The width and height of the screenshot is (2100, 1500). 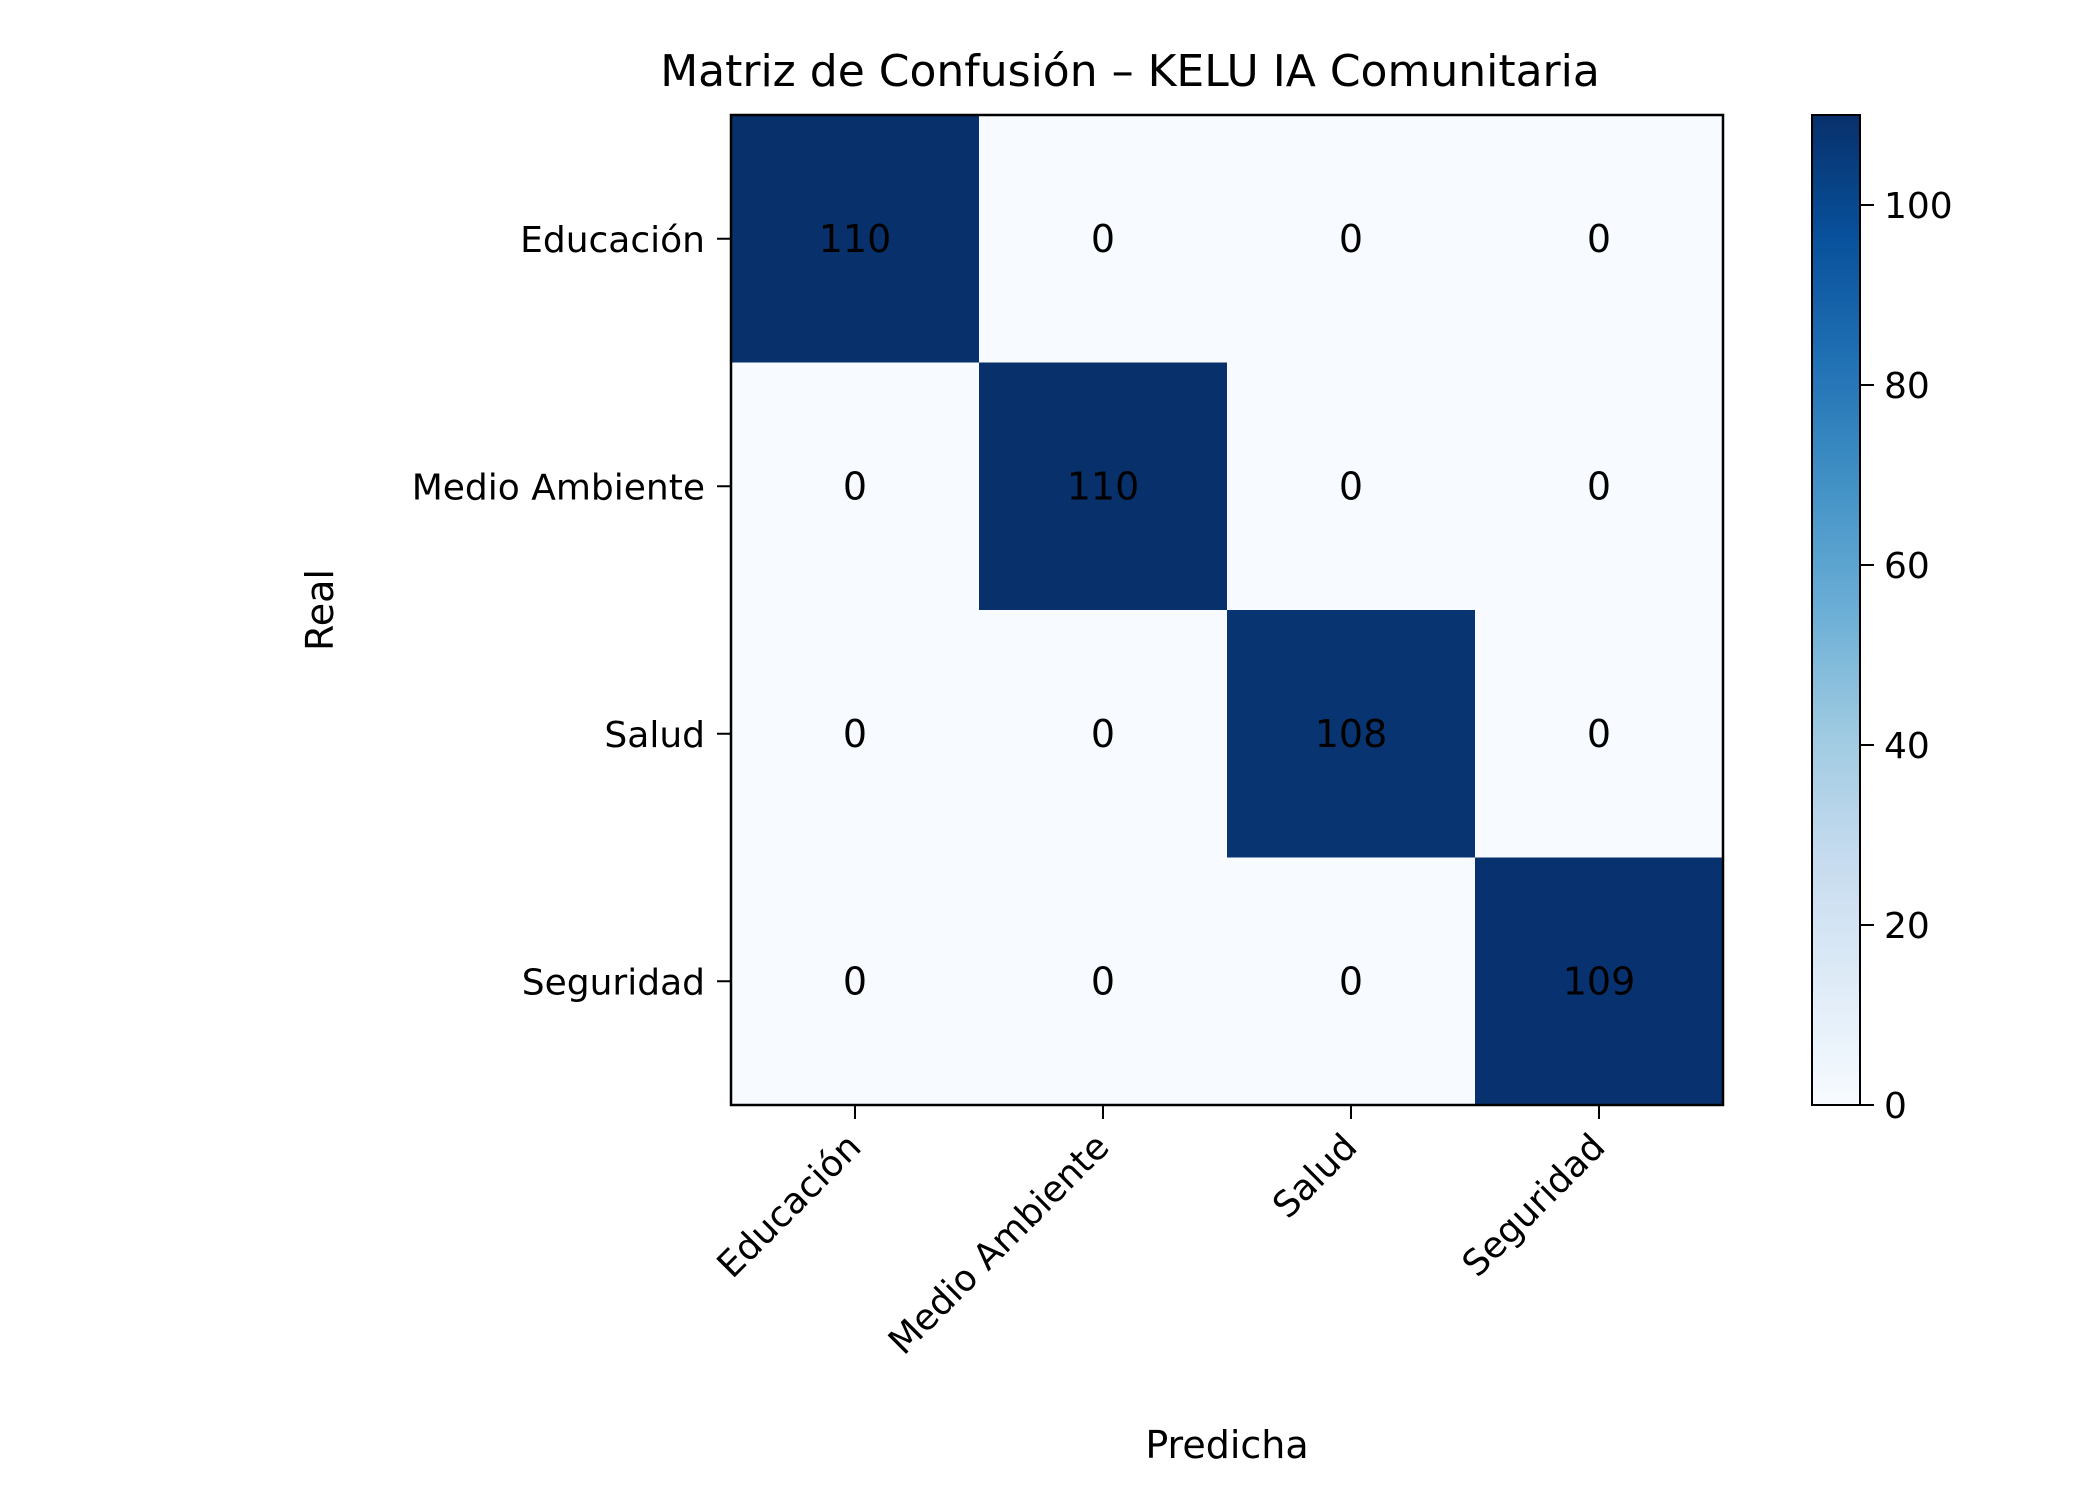 I want to click on colorbar-tick-label: 80, so click(x=1907, y=386).